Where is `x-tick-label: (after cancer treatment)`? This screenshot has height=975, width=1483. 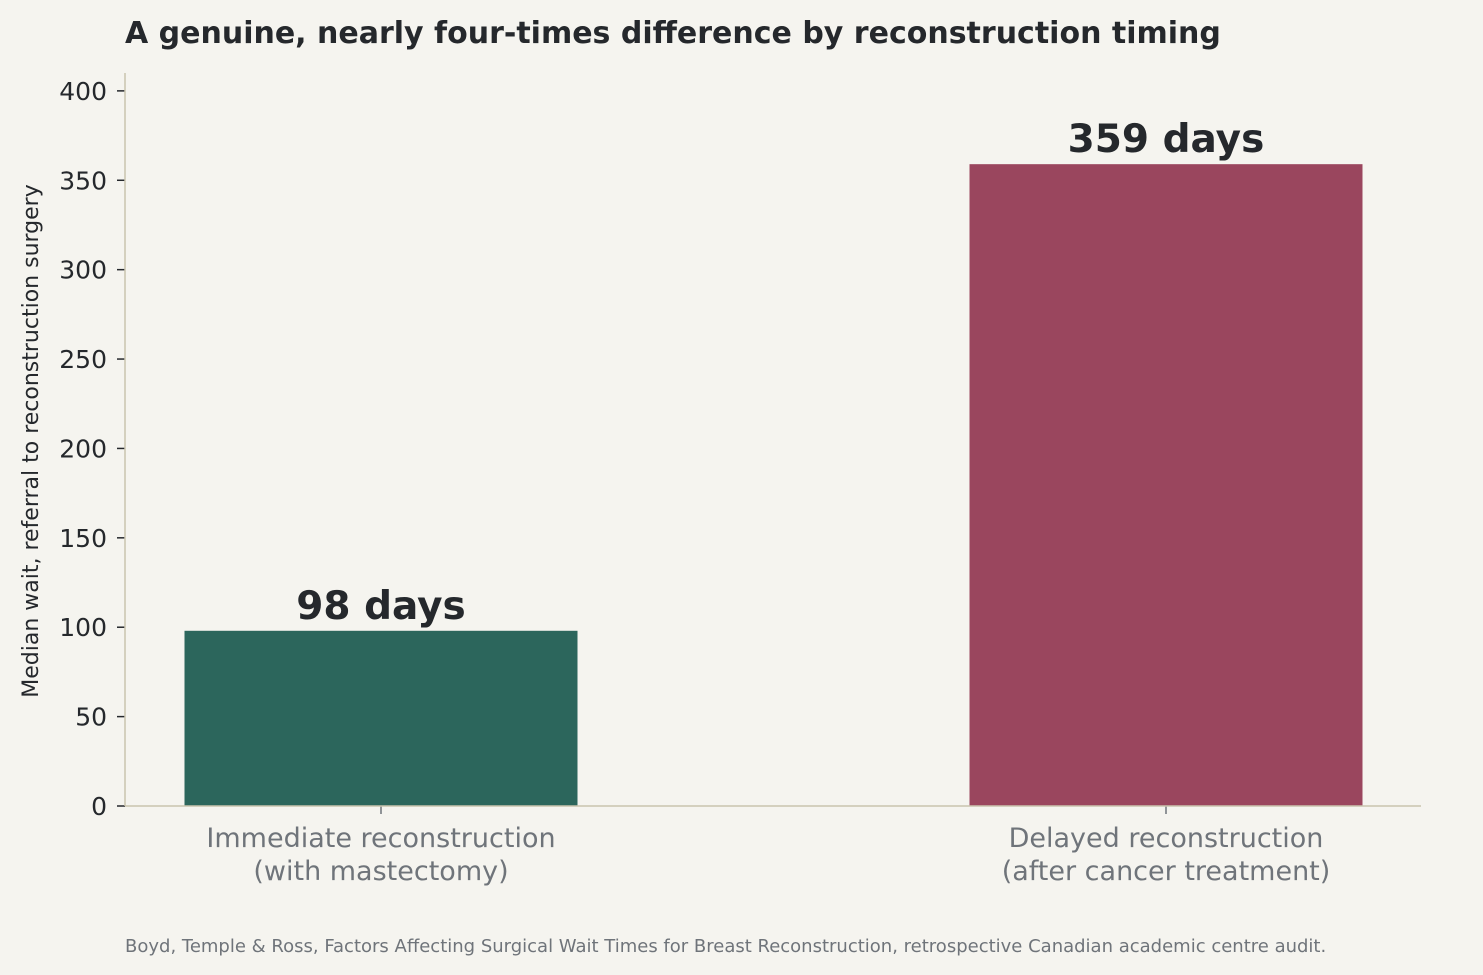
x-tick-label: (after cancer treatment) is located at coordinates (1166, 871).